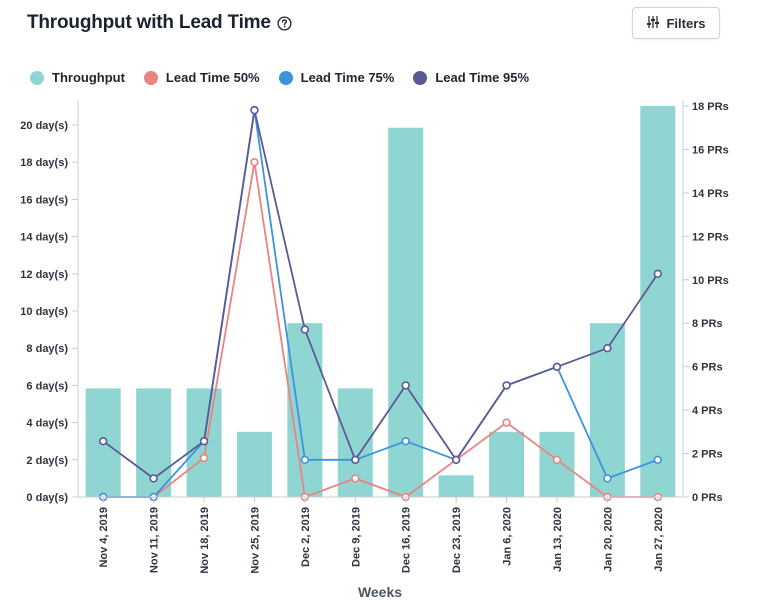  What do you see at coordinates (608, 539) in the screenshot?
I see `x-tick-label: Jan 20, 2020` at bounding box center [608, 539].